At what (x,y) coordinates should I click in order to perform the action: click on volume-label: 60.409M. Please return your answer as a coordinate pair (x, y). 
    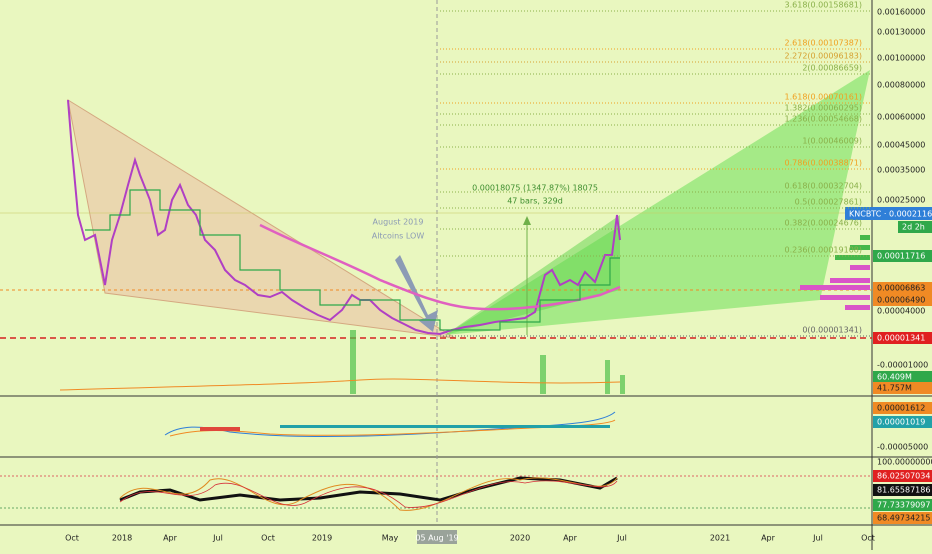
    Looking at the image, I should click on (894, 377).